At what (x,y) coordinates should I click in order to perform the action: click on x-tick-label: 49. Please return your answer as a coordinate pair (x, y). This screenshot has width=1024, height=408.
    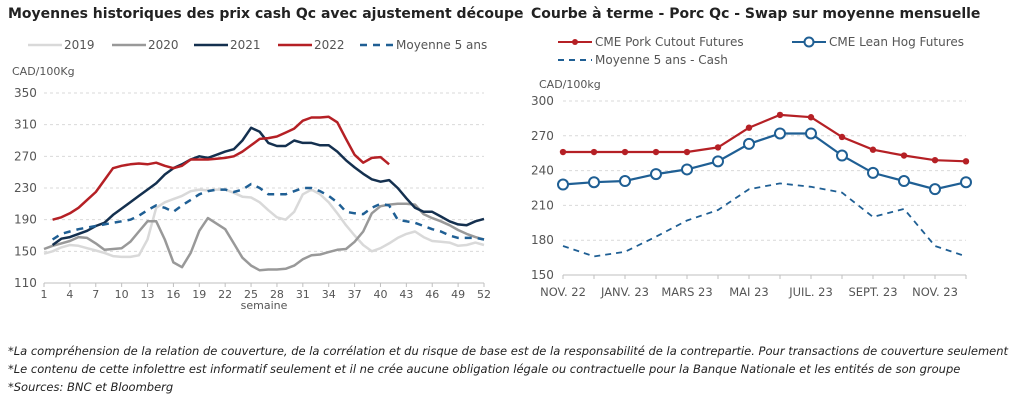
    Looking at the image, I should click on (458, 294).